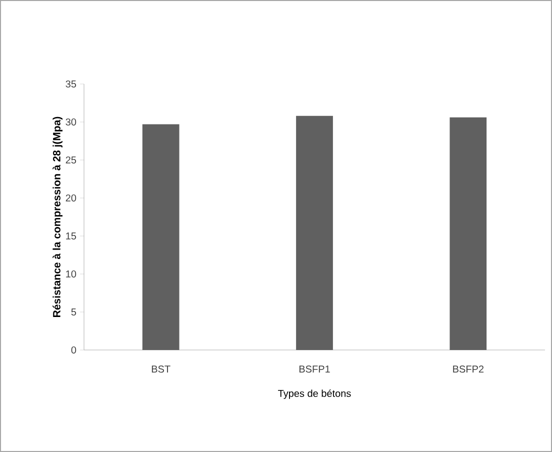 The height and width of the screenshot is (452, 552). Describe the element at coordinates (468, 369) in the screenshot. I see `x-tick-label: BSFP2` at that location.